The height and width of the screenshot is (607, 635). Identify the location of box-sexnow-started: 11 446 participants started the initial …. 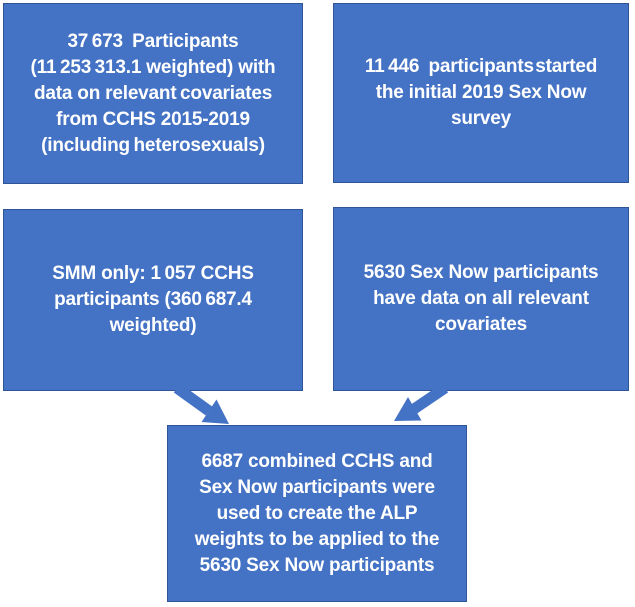
(481, 93).